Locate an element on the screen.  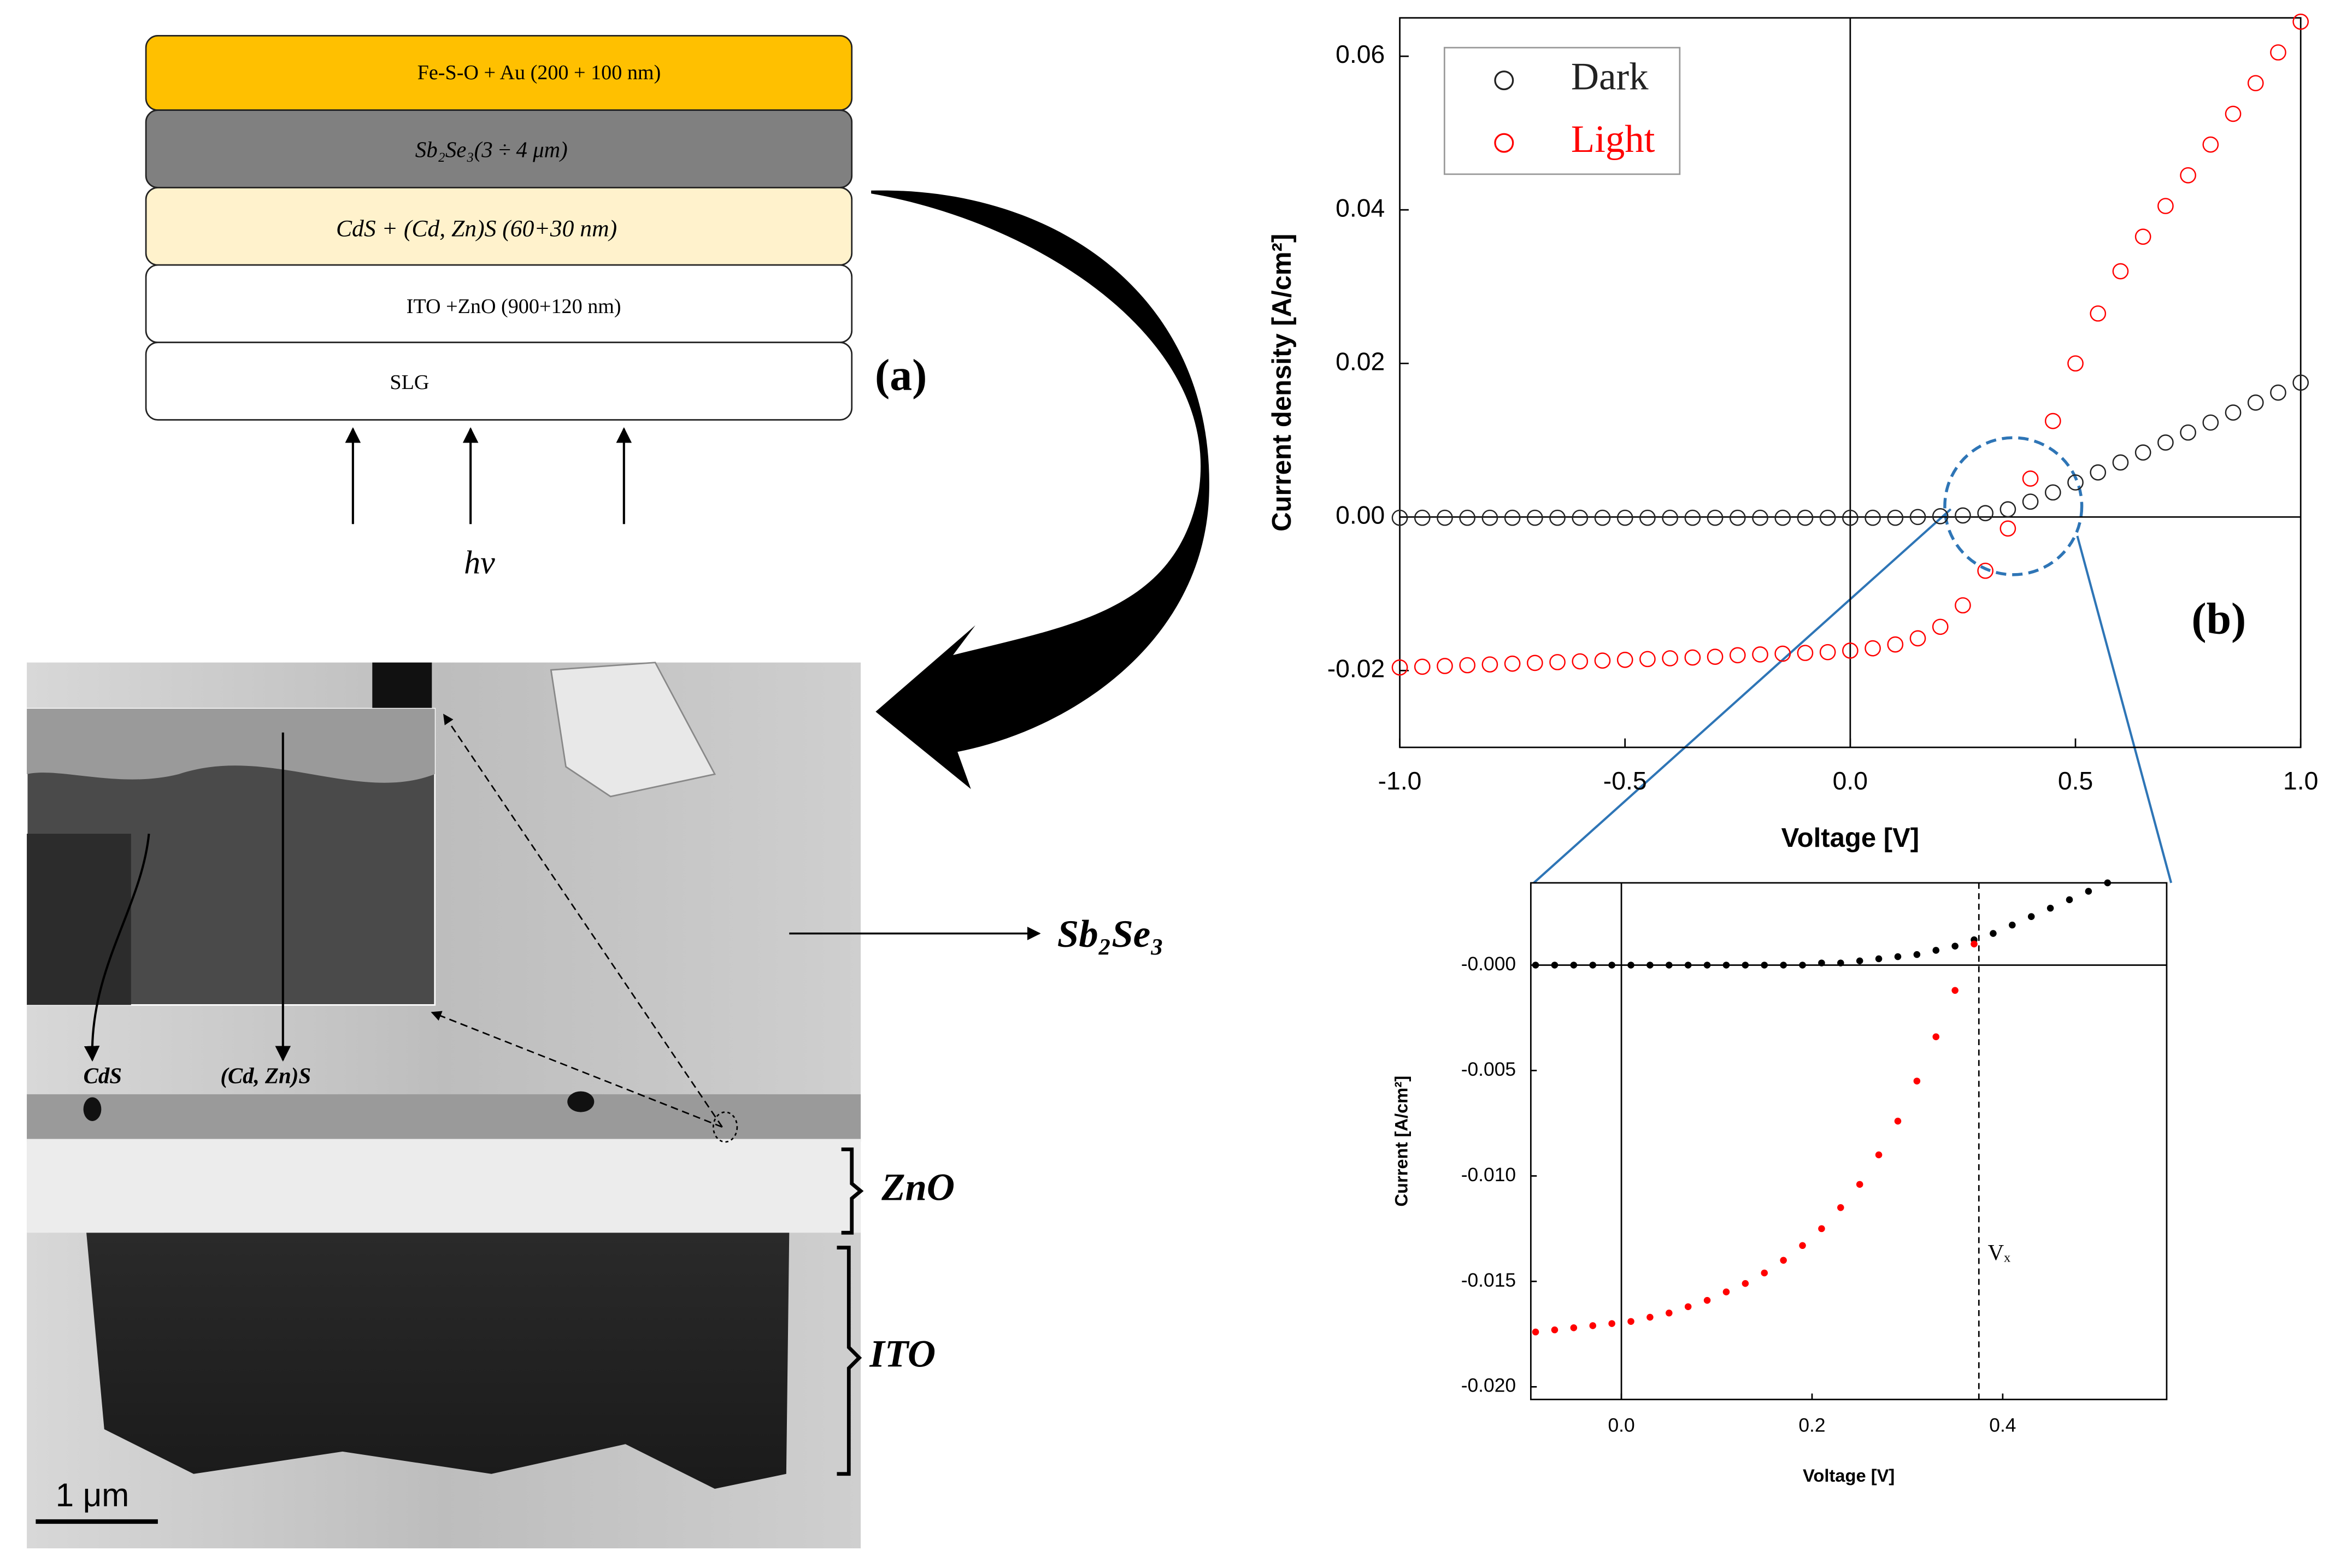
bracket is located at coordinates (853, 1191).